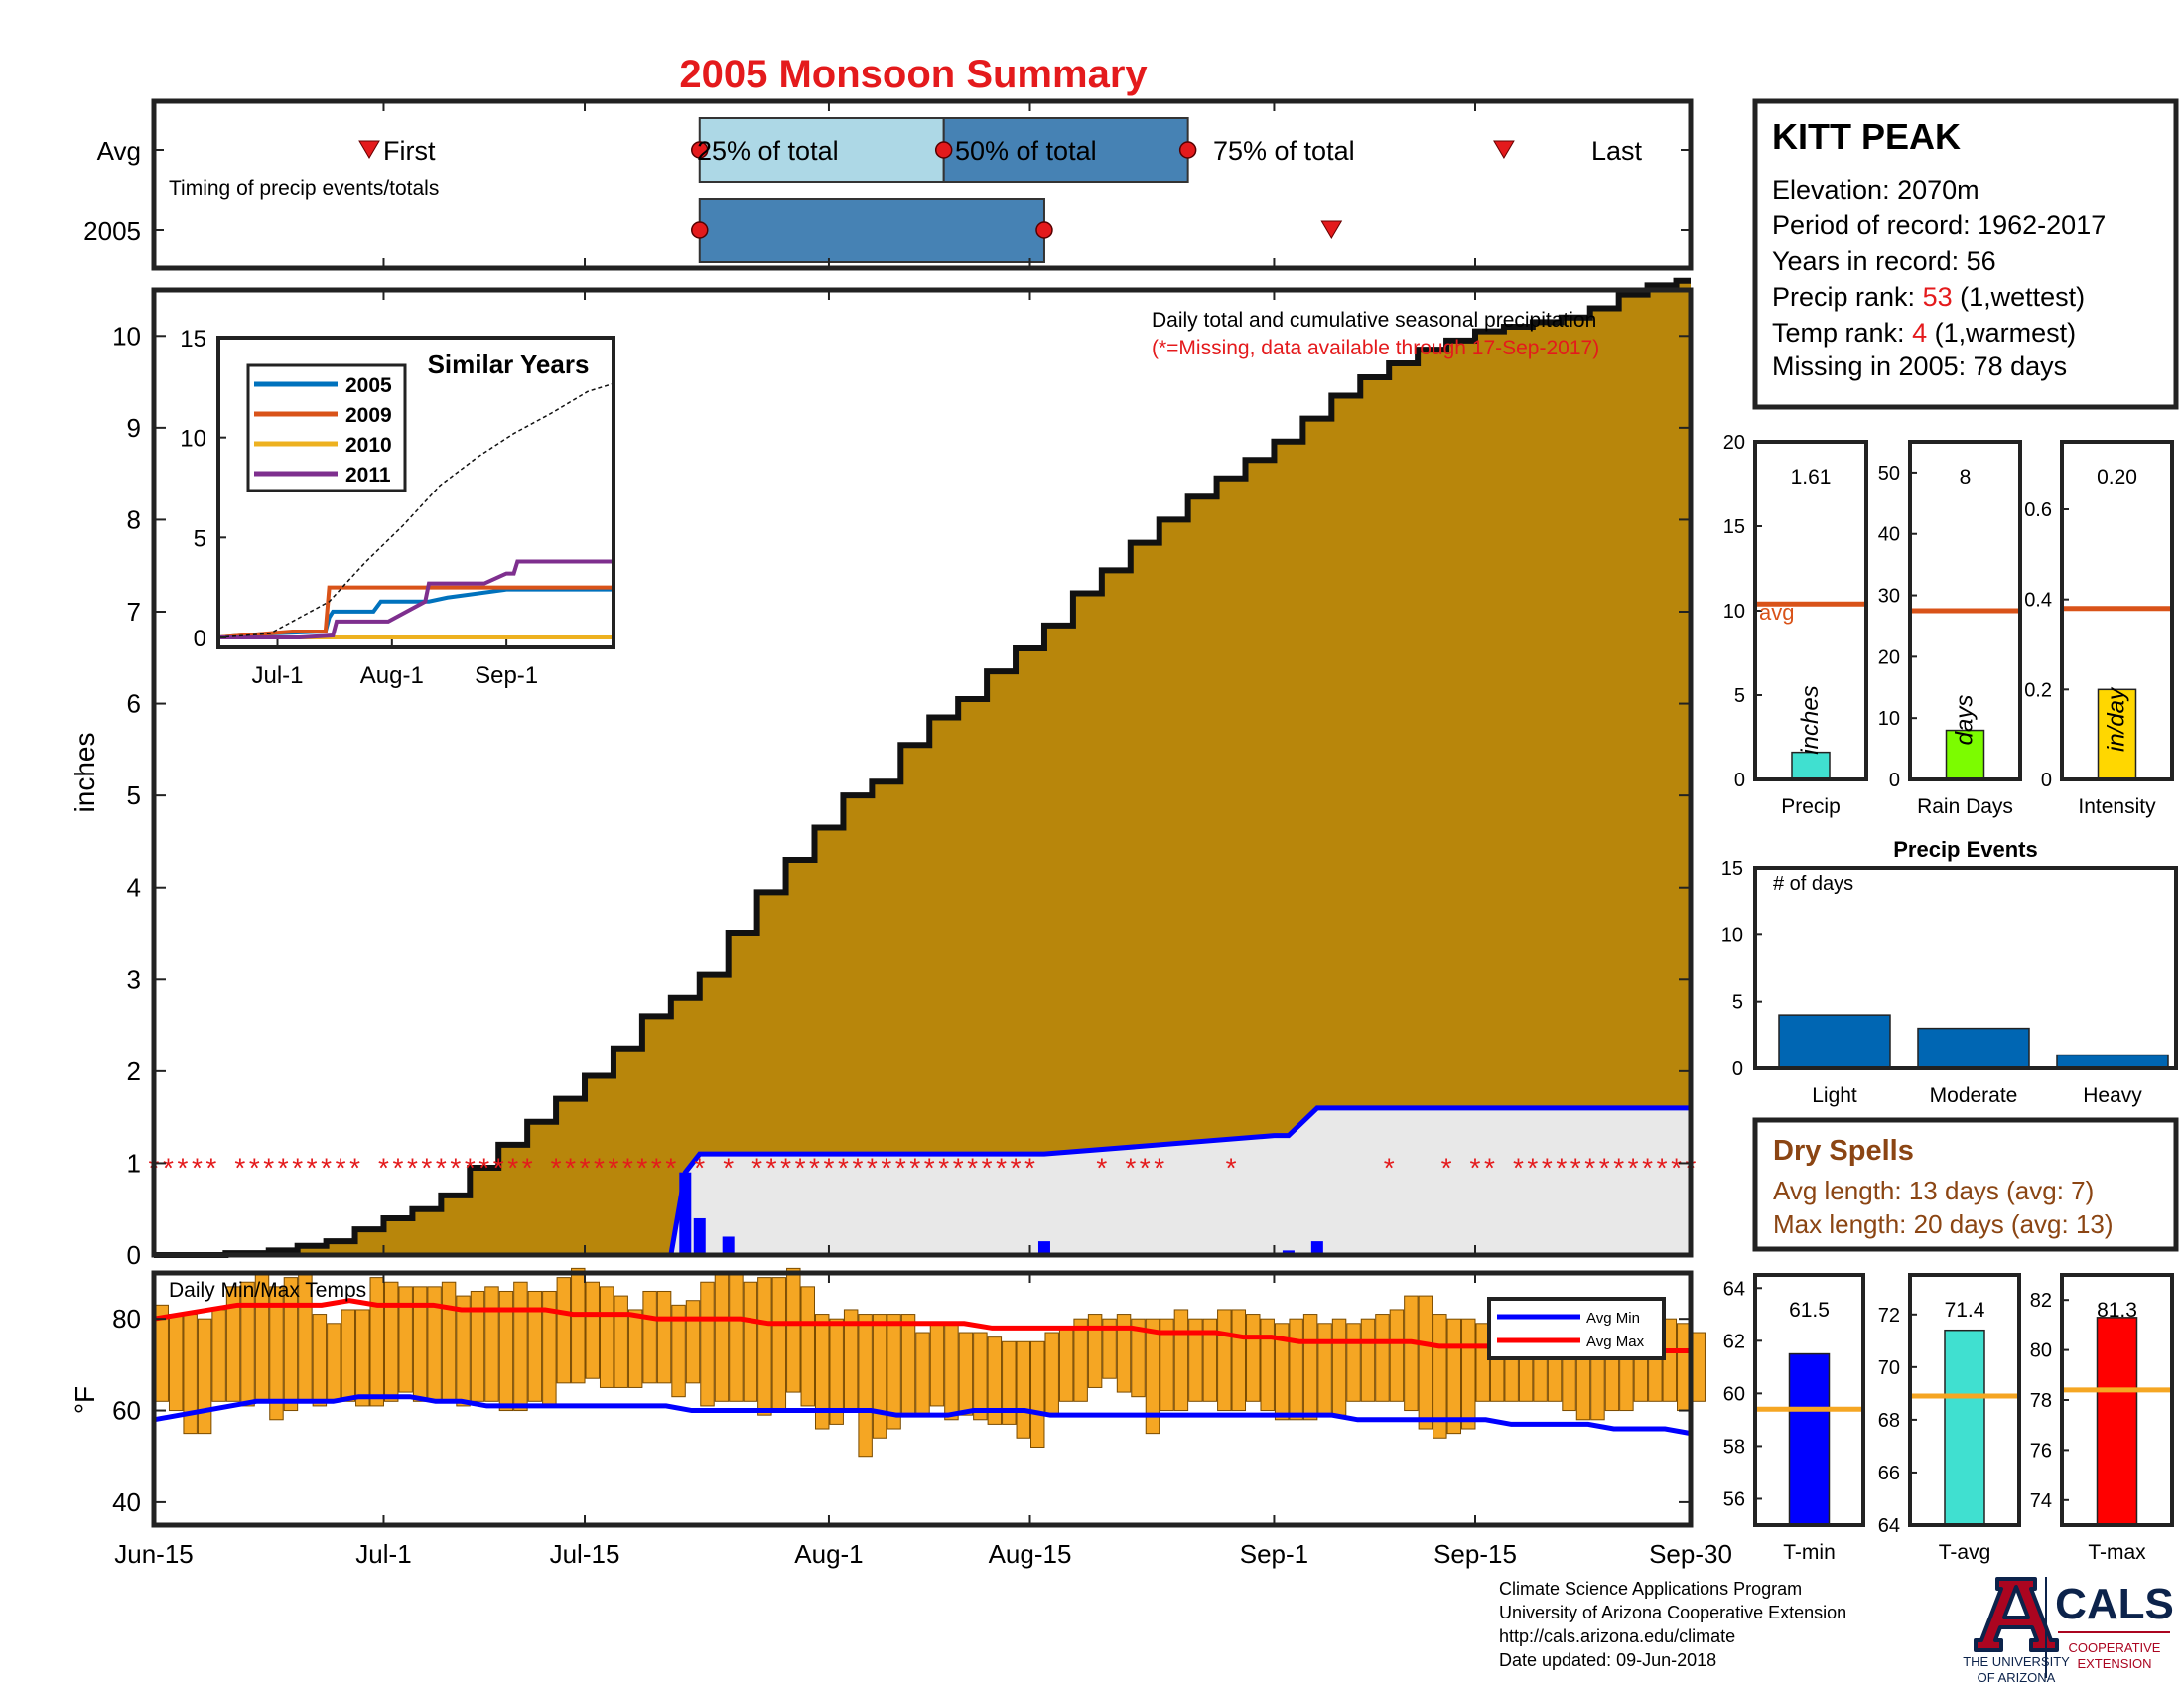 The width and height of the screenshot is (2184, 1688). Describe the element at coordinates (1974, 1095) in the screenshot. I see `event-label-moderate: Moderate` at that location.